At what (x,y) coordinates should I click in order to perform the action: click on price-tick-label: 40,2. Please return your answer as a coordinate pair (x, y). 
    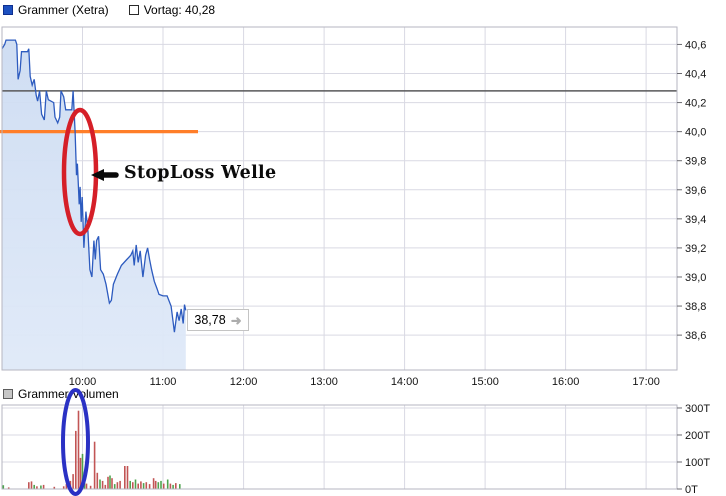
    Looking at the image, I should click on (695, 104).